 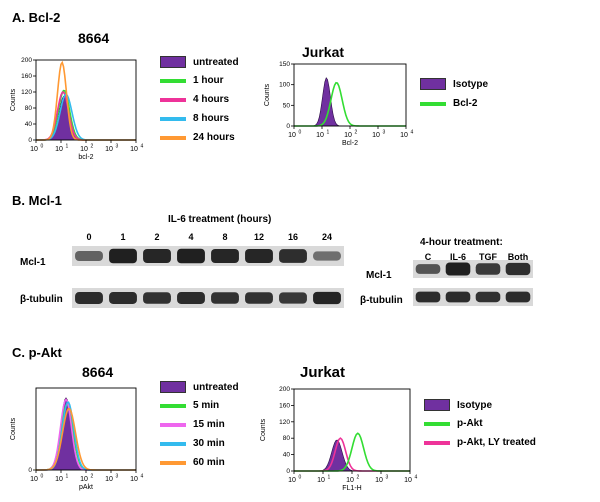 I want to click on a-right-ytick: 0, so click(x=288, y=126).